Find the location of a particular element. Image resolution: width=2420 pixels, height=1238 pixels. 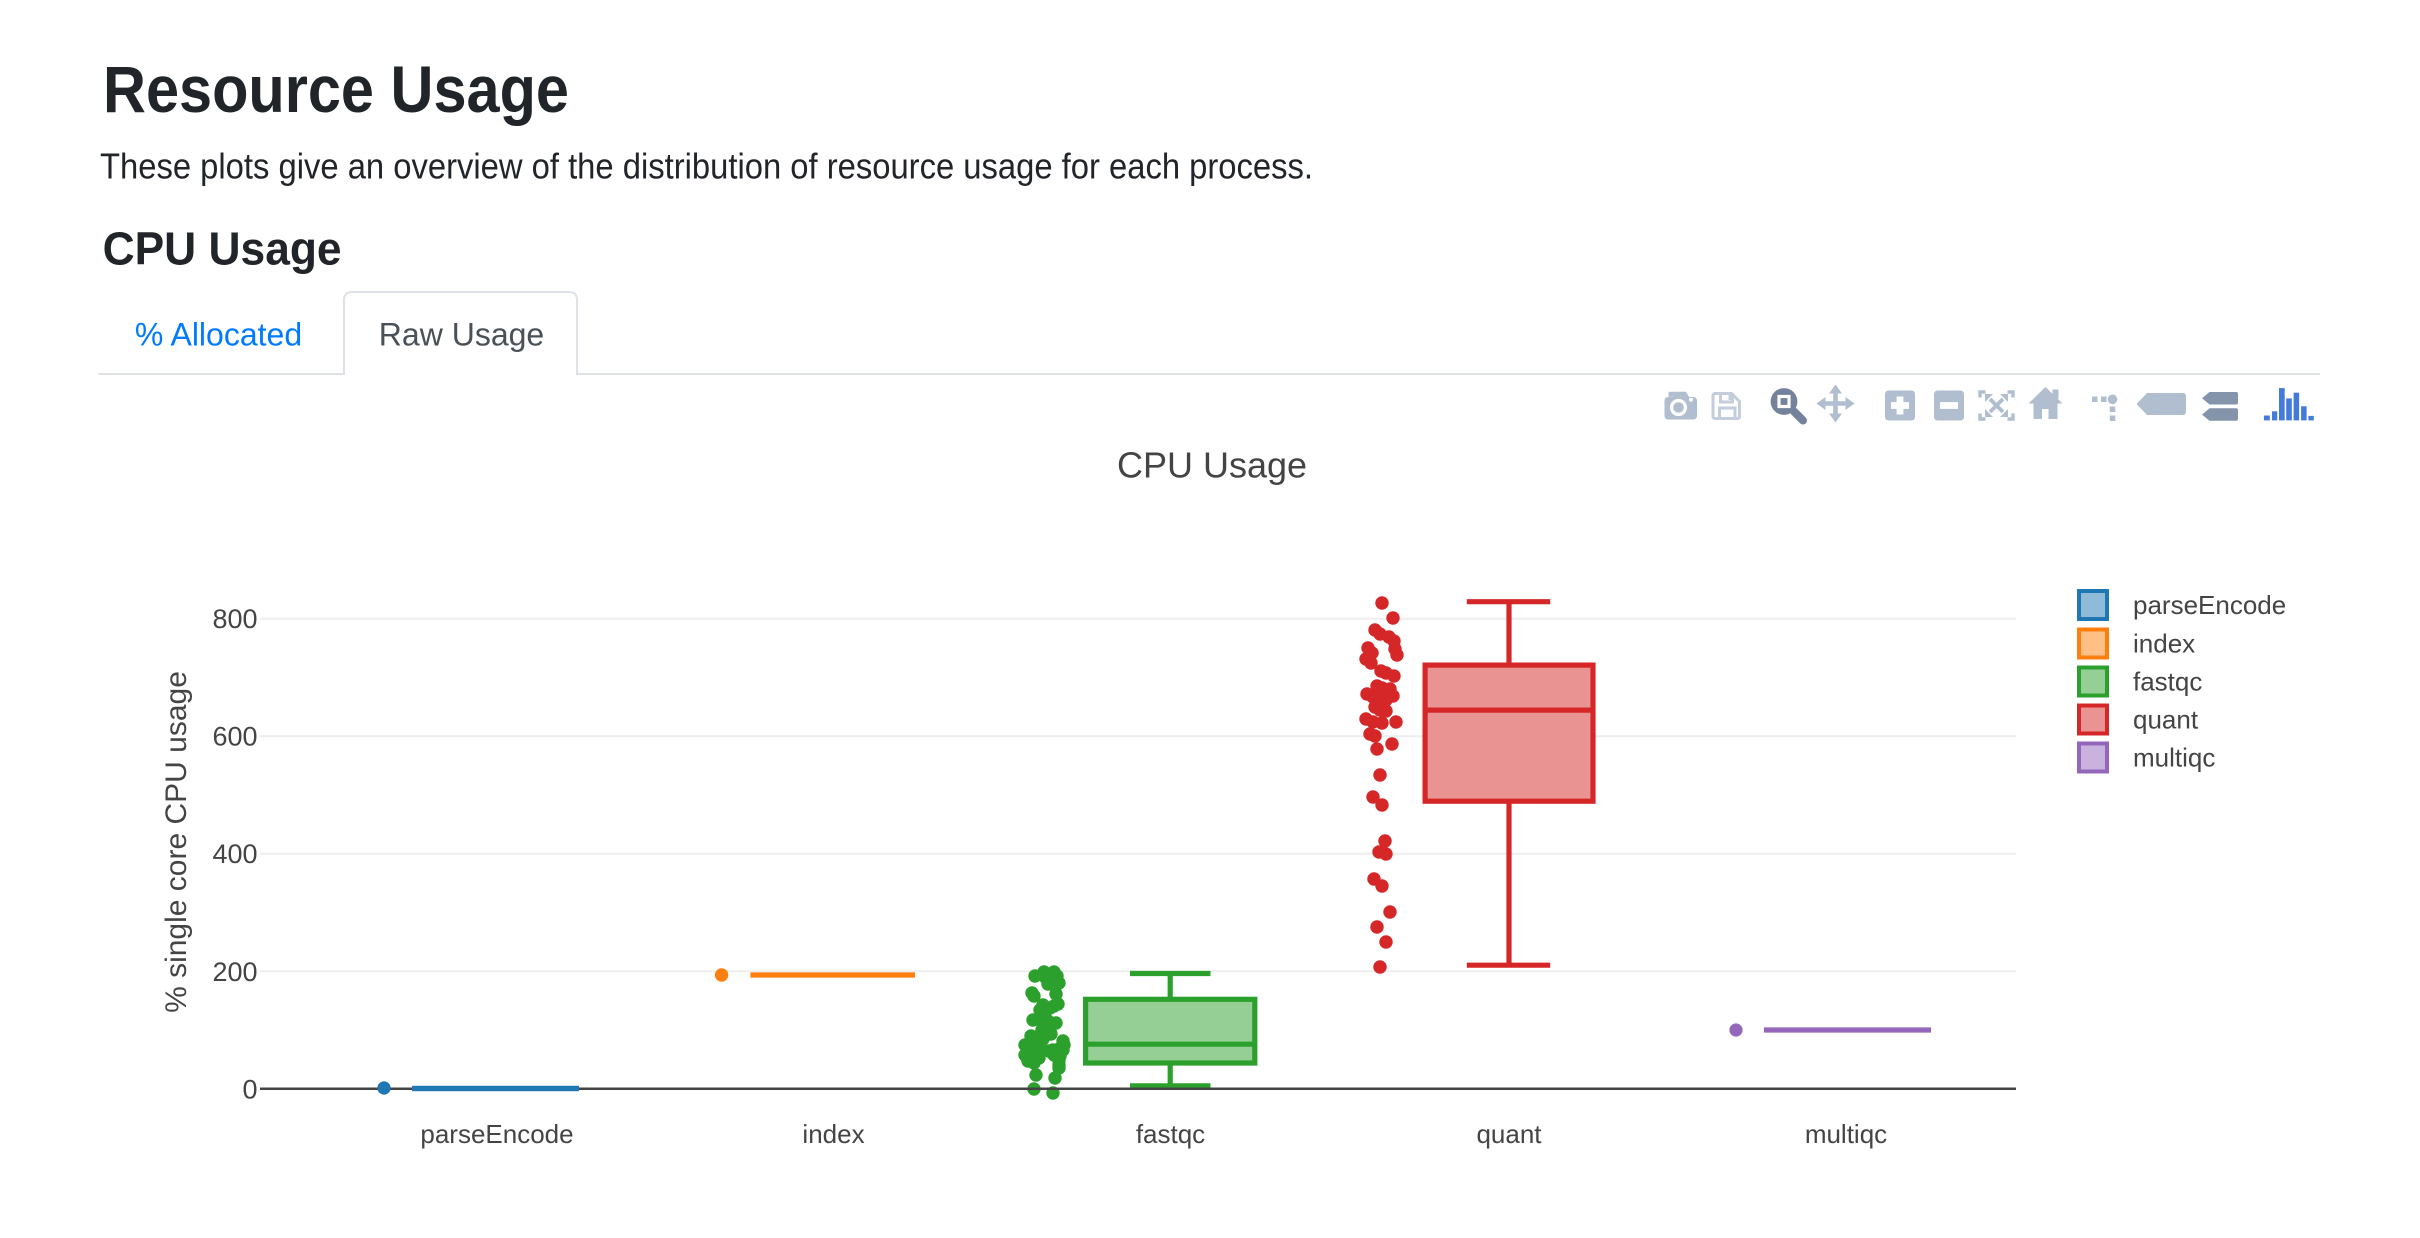

svg-text: 200 is located at coordinates (234, 972).